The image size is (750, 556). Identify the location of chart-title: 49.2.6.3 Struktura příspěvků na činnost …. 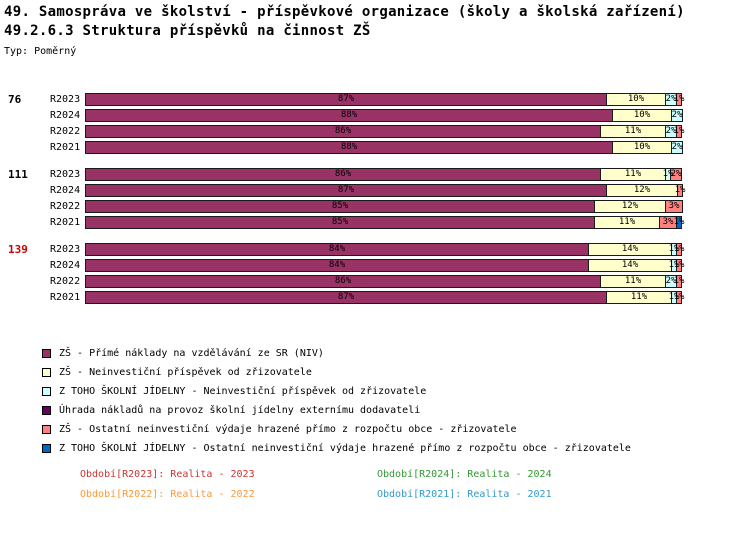
(187, 31).